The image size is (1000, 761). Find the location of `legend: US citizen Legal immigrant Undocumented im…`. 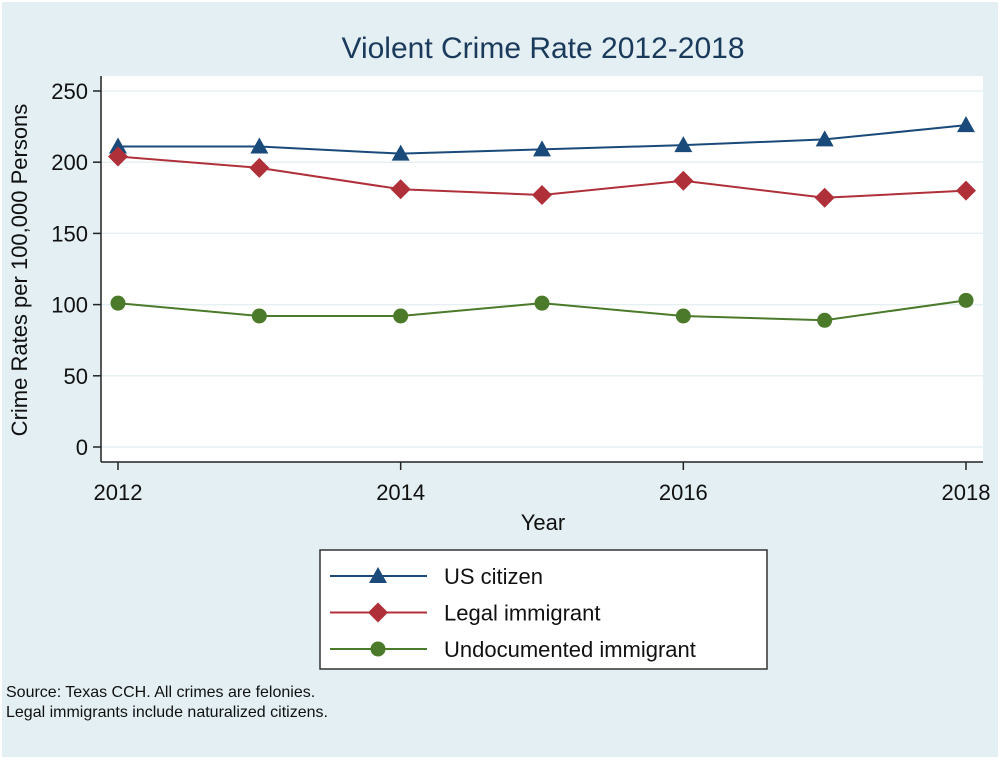

legend: US citizen Legal immigrant Undocumented im… is located at coordinates (543, 609).